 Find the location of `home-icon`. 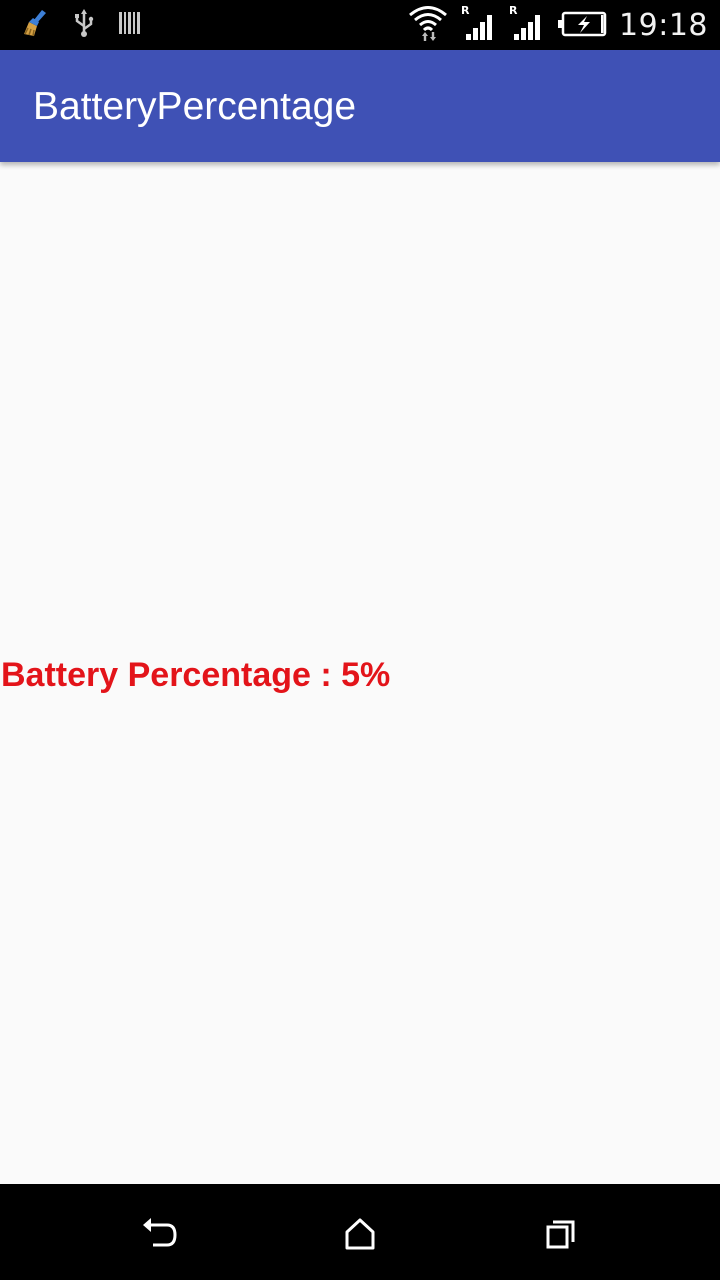

home-icon is located at coordinates (360, 1234).